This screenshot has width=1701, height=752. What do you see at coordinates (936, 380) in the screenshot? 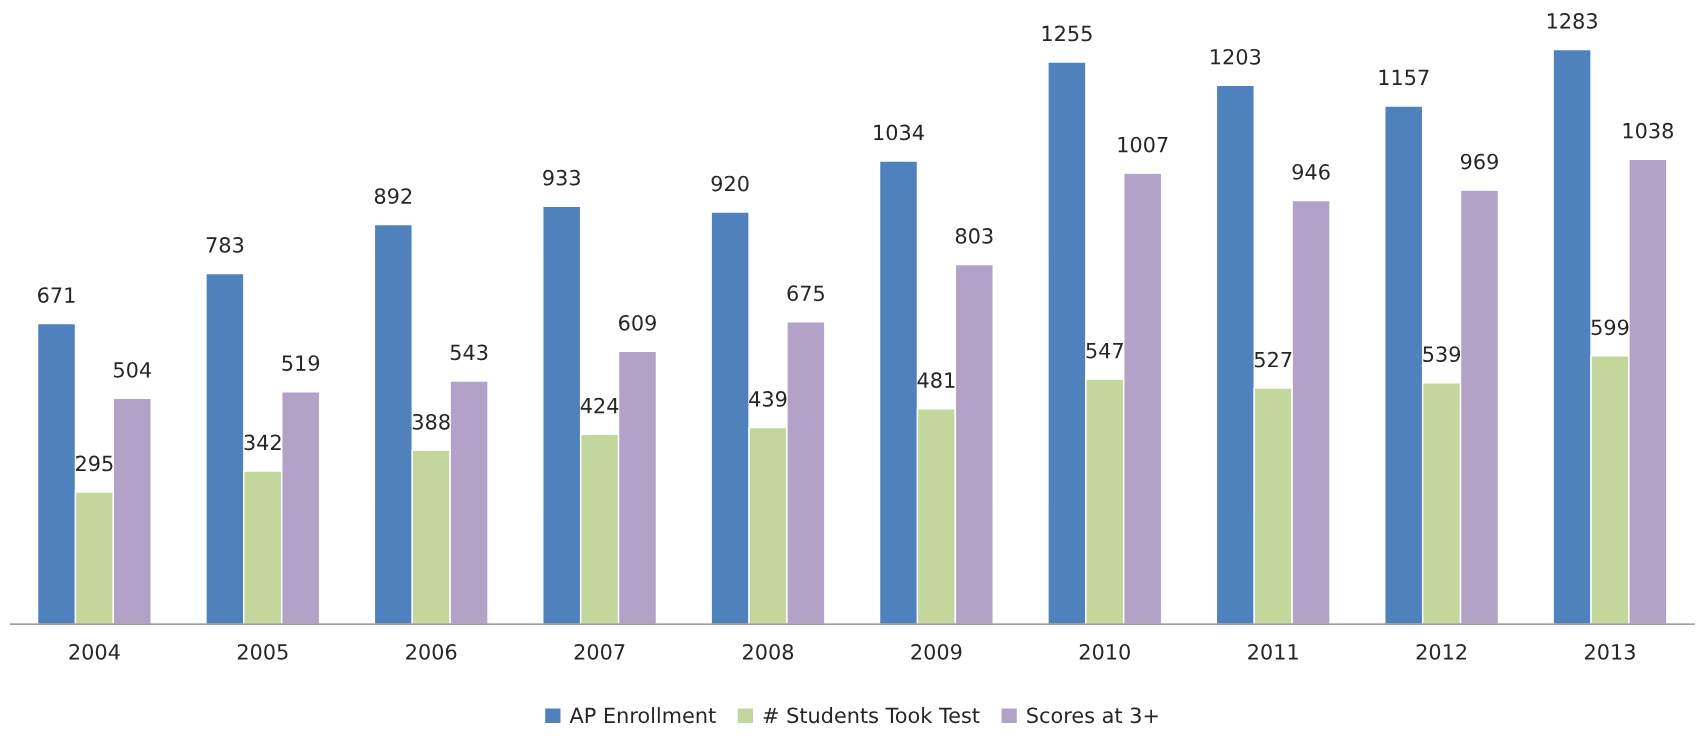
I see `data-label: 481` at bounding box center [936, 380].